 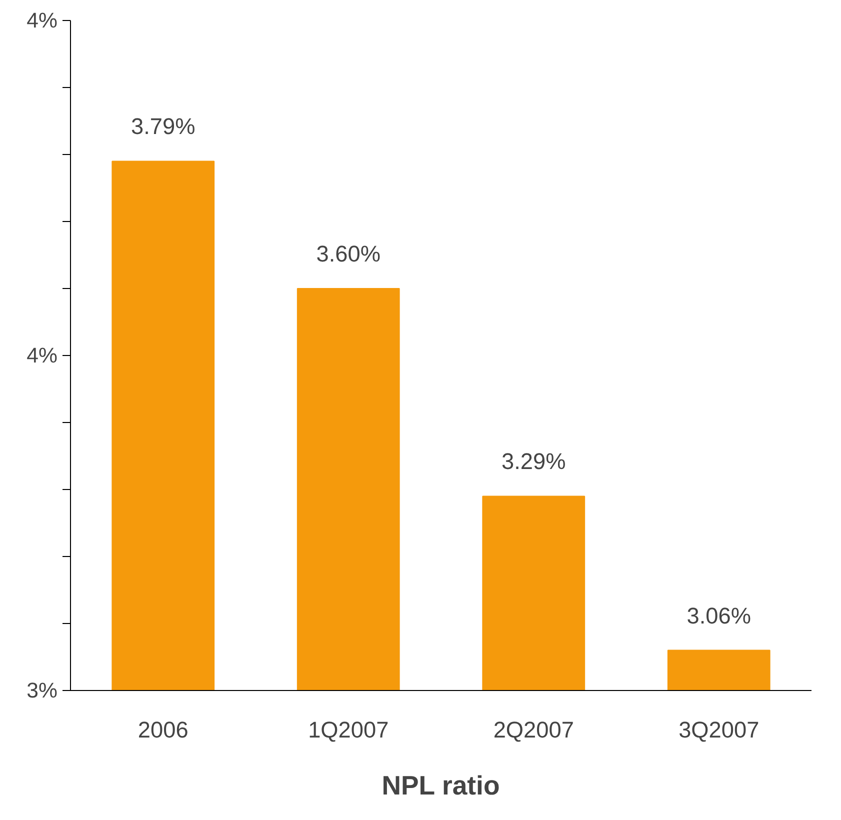 I want to click on data-label: 3.79%, so click(x=163, y=126).